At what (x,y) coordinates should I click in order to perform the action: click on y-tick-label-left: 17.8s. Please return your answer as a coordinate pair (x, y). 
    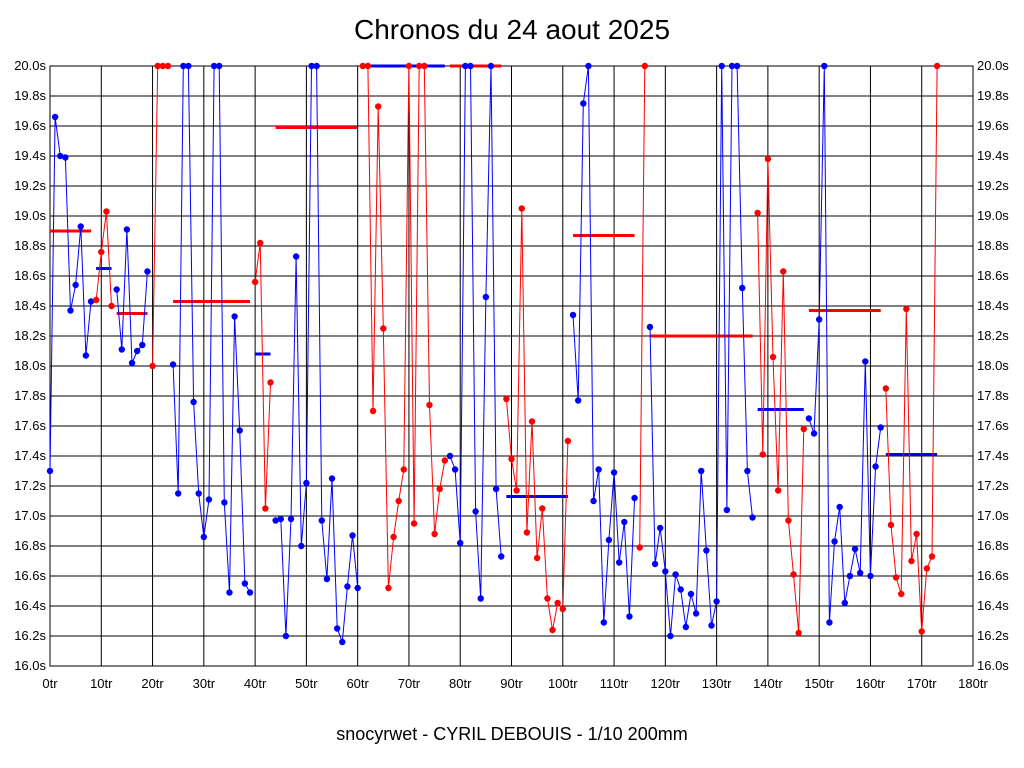
    Looking at the image, I should click on (30, 395).